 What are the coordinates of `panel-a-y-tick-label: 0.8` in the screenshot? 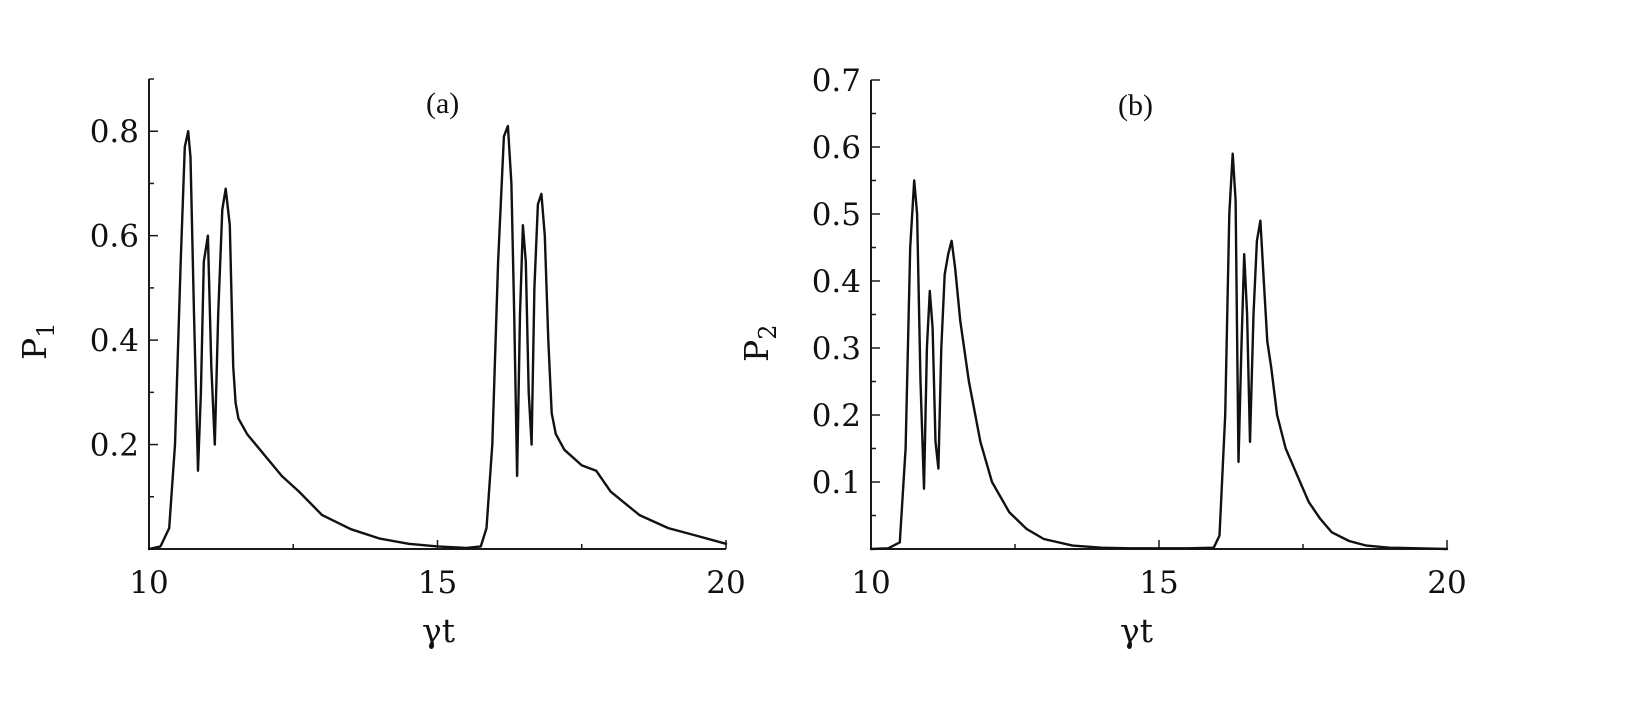 It's located at (114, 132).